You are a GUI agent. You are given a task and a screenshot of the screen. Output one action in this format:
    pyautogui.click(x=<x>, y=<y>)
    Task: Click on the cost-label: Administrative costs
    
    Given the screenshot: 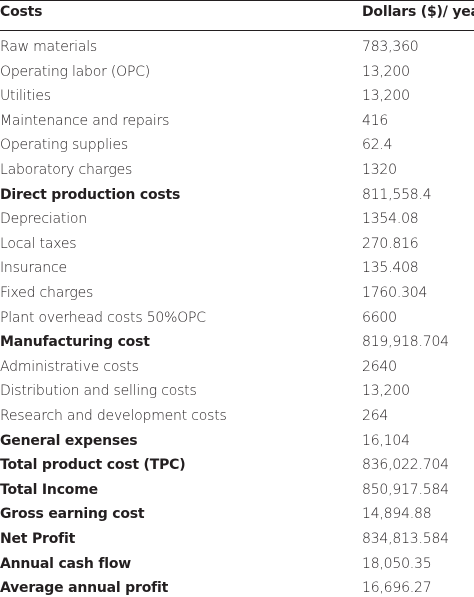 What is the action you would take?
    pyautogui.click(x=69, y=366)
    